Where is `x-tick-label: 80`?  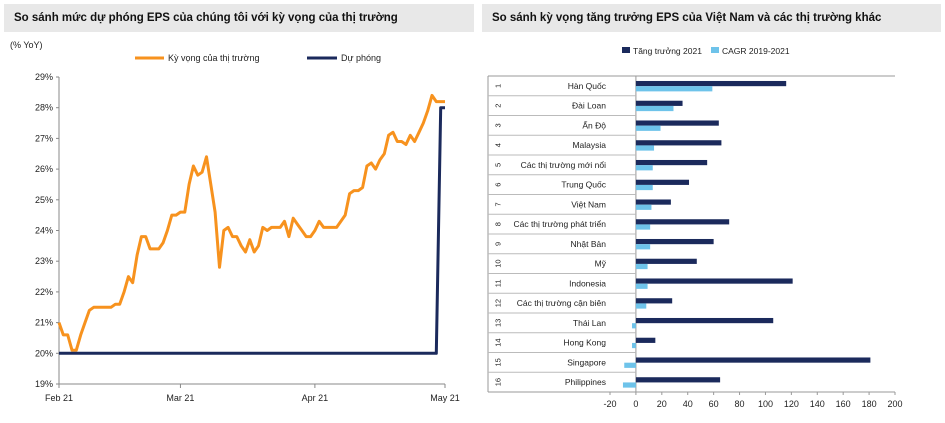 x-tick-label: 80 is located at coordinates (740, 404).